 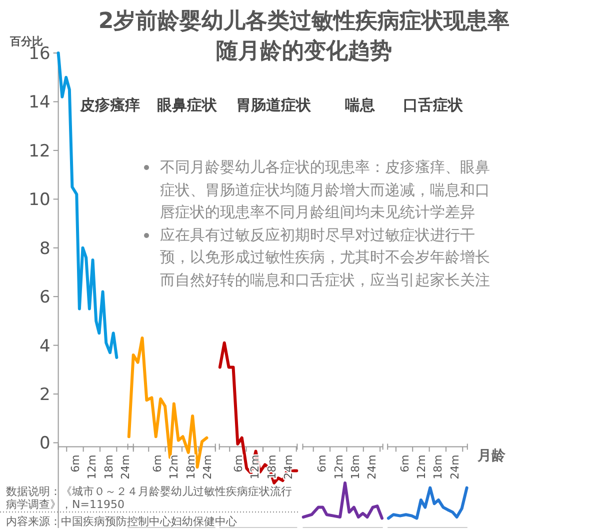 I want to click on y-axis-title: 百分比, so click(x=26, y=41).